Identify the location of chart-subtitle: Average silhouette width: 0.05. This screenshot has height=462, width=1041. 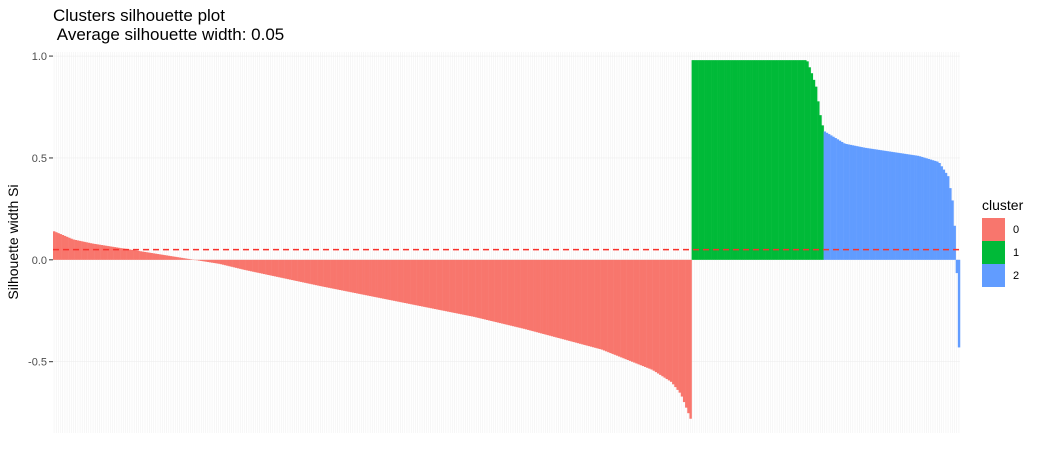
(168, 34).